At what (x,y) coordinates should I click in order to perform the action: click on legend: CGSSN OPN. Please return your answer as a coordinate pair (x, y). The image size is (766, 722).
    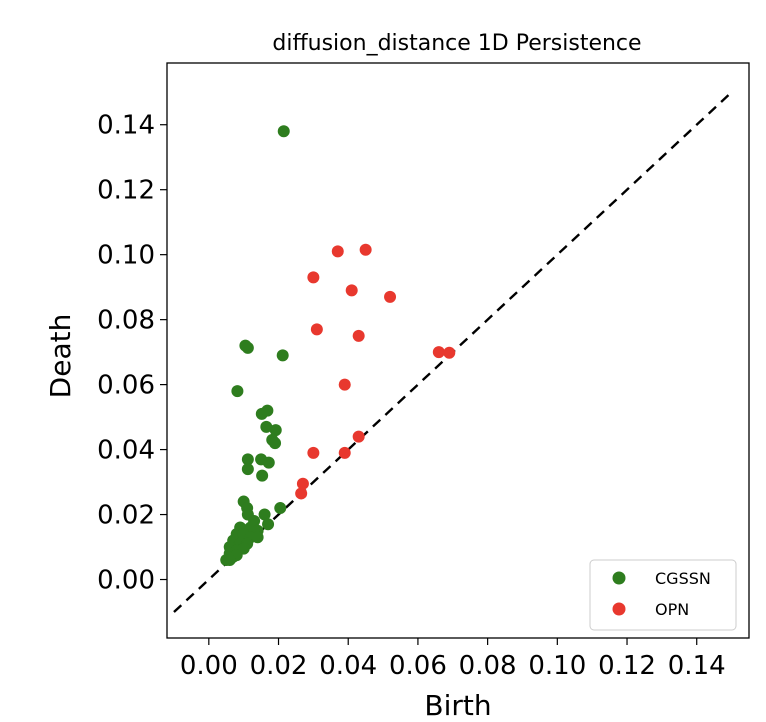
    Looking at the image, I should click on (663, 595).